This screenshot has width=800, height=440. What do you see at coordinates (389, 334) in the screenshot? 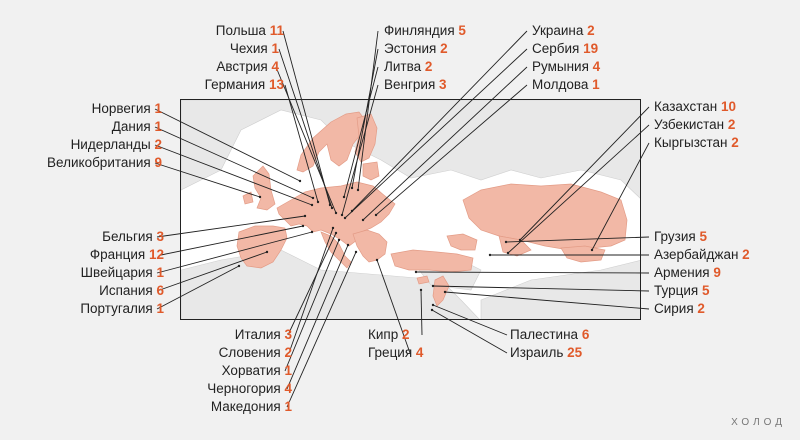
I see `label-cyprus: Кипр 2` at bounding box center [389, 334].